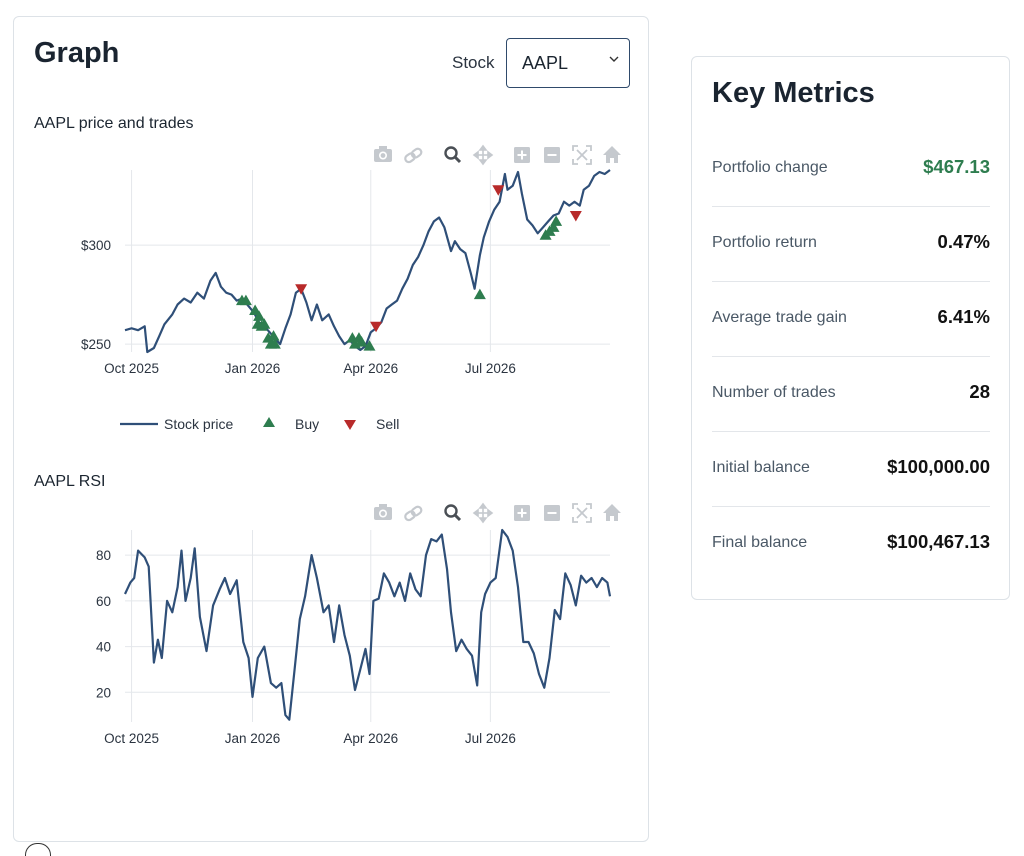 The height and width of the screenshot is (856, 1024). Describe the element at coordinates (938, 541) in the screenshot. I see `metric-value: $100,467.13` at that location.